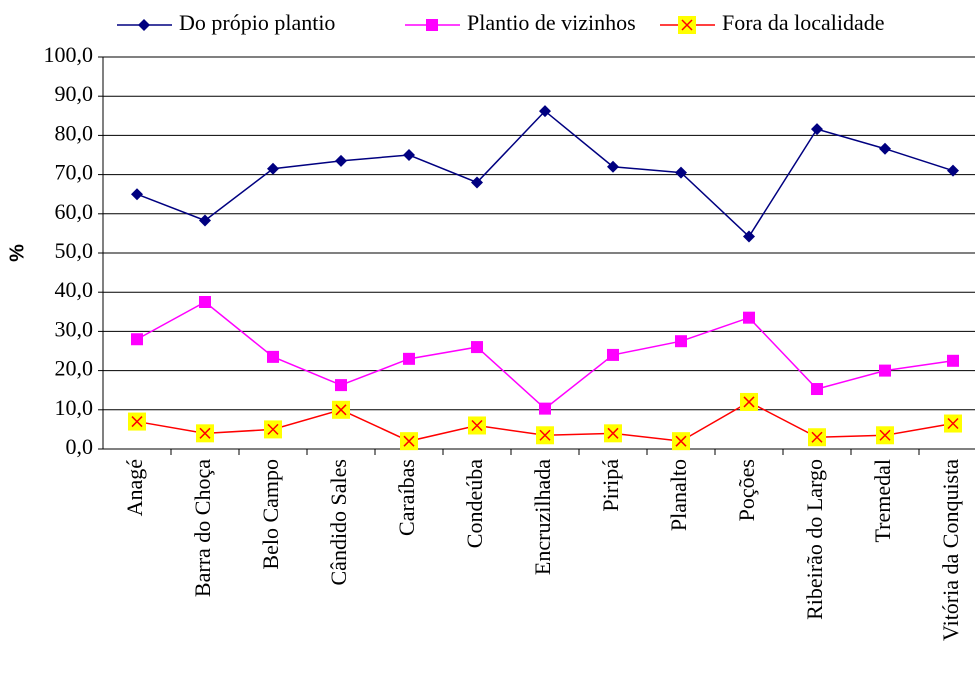 Image resolution: width=976 pixels, height=694 pixels. Describe the element at coordinates (74, 368) in the screenshot. I see `y-tick-label: 20,0` at that location.